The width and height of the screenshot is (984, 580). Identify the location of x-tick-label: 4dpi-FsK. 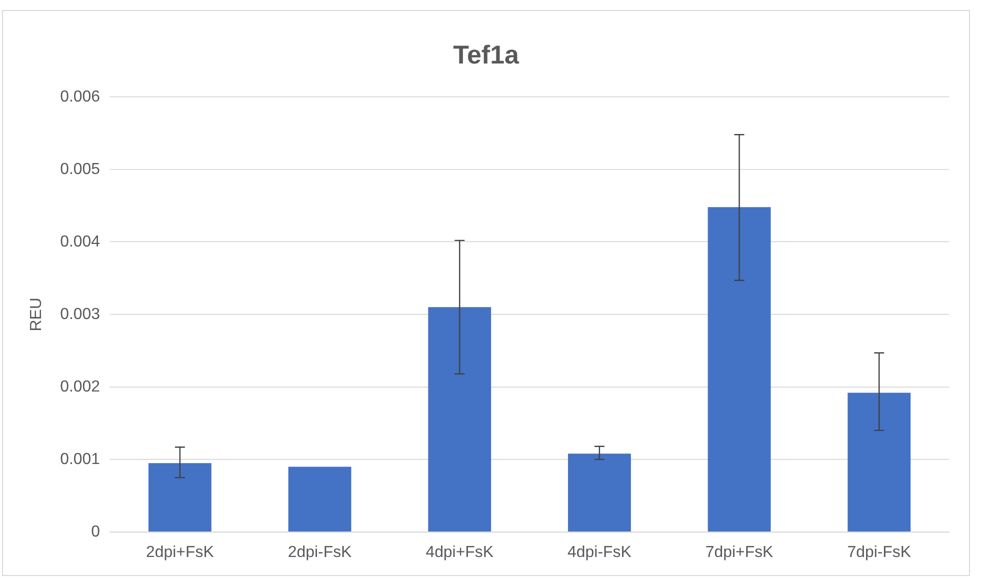
(600, 552).